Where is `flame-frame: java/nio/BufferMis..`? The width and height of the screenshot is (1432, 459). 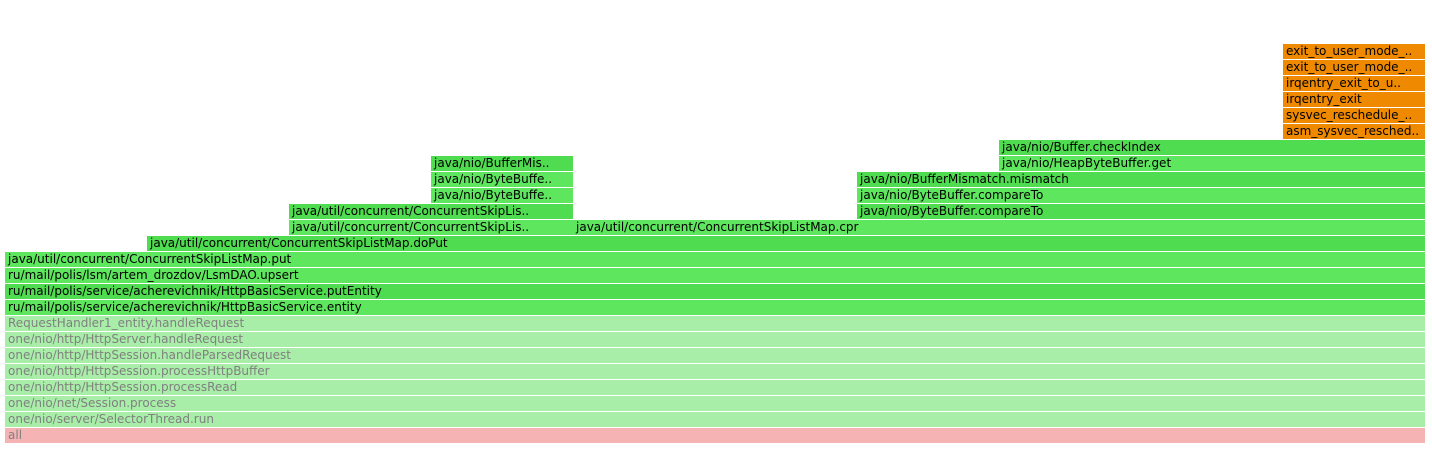
flame-frame: java/nio/BufferMis.. is located at coordinates (502, 163).